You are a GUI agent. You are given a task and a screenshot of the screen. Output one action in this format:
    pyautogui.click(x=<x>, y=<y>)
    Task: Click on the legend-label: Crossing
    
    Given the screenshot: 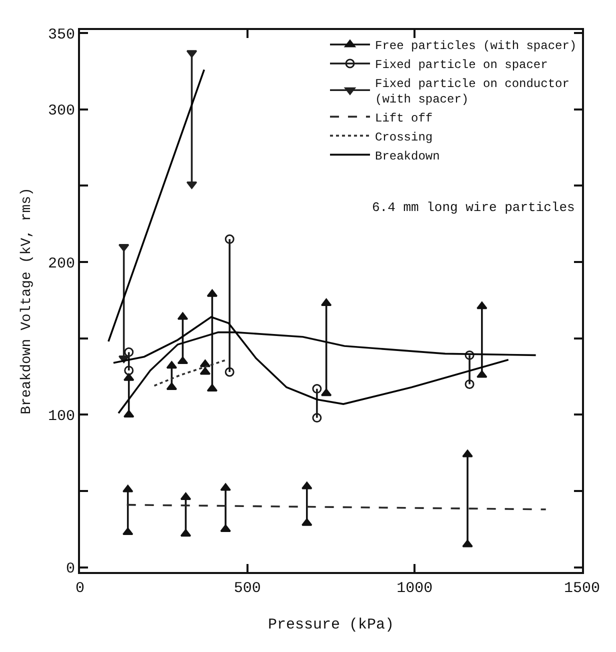 What is the action you would take?
    pyautogui.click(x=404, y=137)
    